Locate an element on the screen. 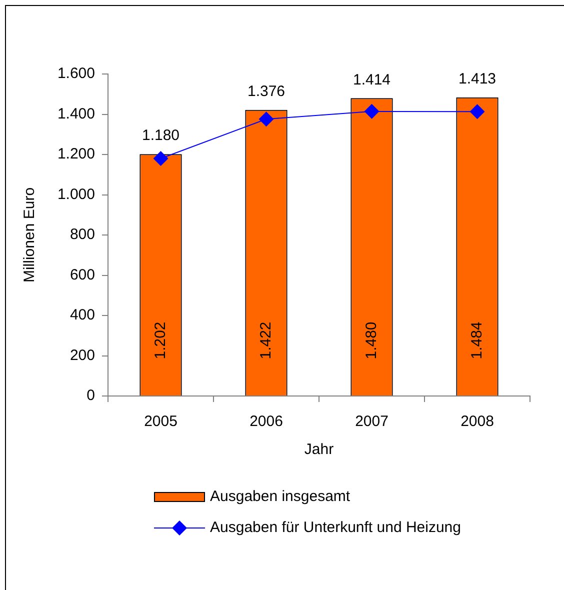 The image size is (564, 590). x-tick-label: 2008 is located at coordinates (477, 421).